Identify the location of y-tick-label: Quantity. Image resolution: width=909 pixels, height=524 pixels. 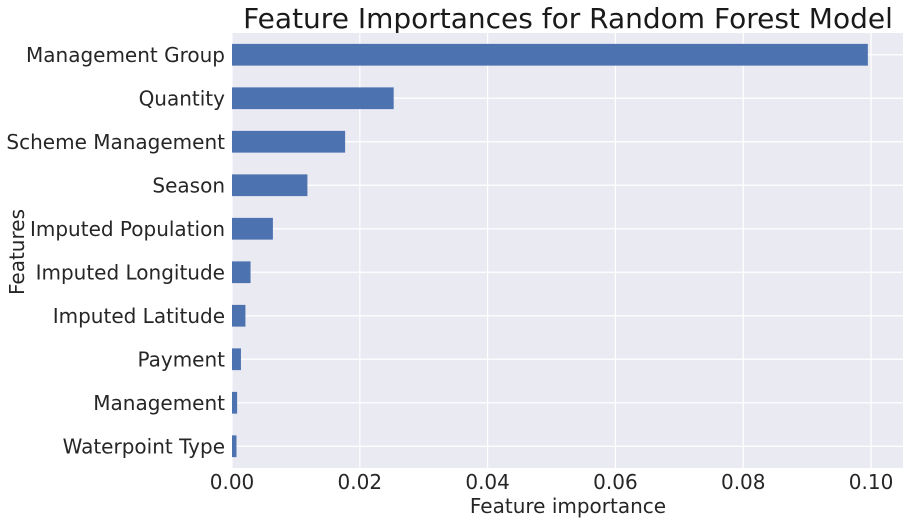
(182, 98).